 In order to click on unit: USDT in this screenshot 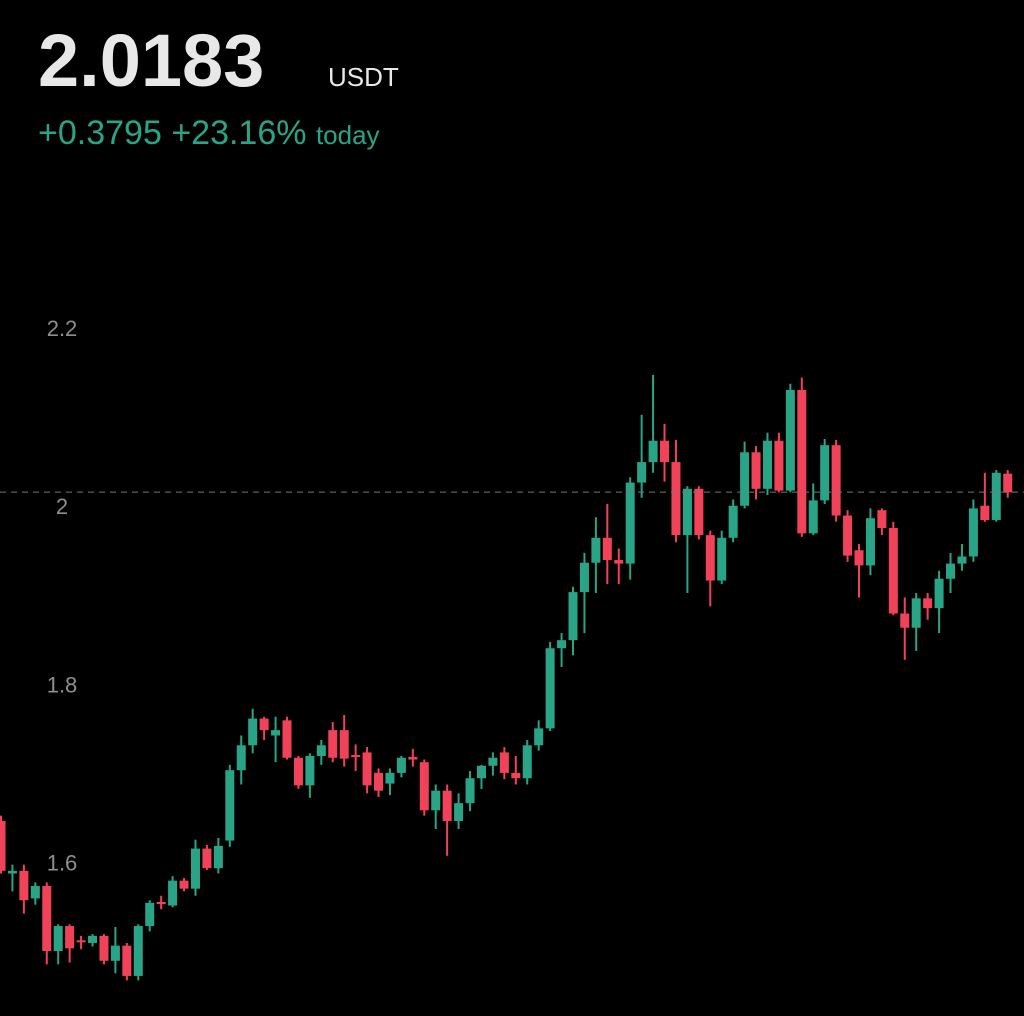, I will do `click(363, 77)`.